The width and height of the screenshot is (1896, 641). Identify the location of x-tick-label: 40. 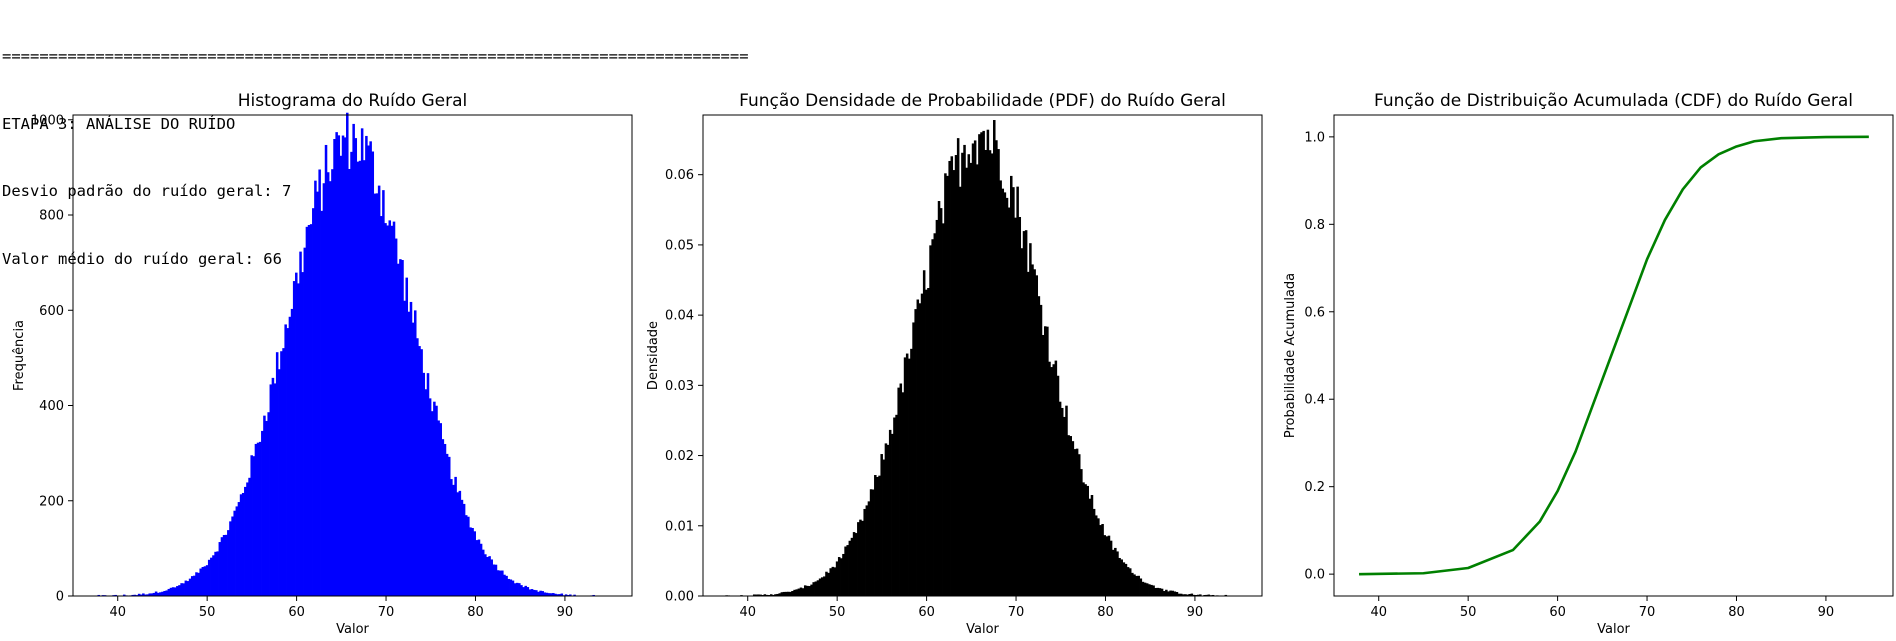
(117, 612).